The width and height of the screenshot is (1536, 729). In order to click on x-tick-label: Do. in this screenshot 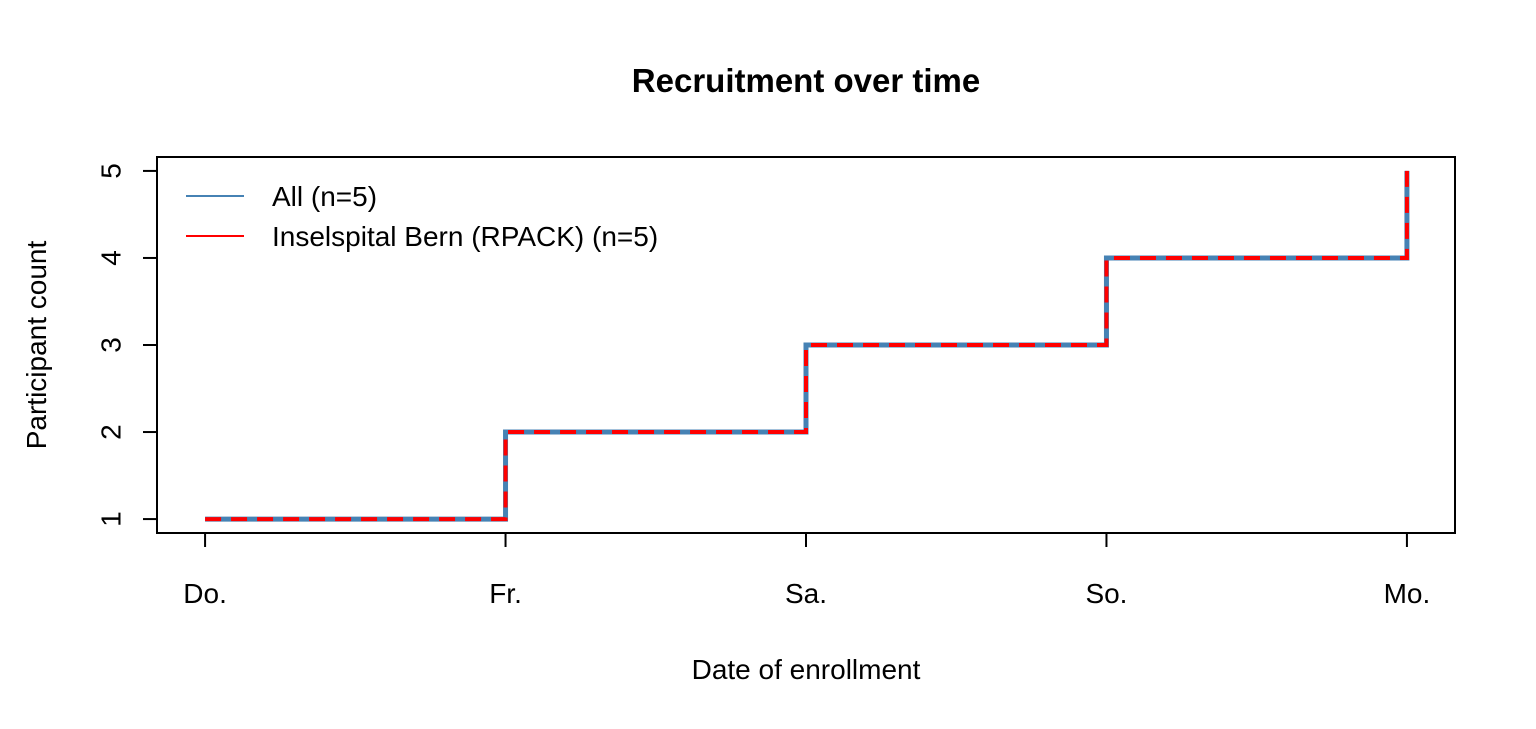, I will do `click(205, 593)`.